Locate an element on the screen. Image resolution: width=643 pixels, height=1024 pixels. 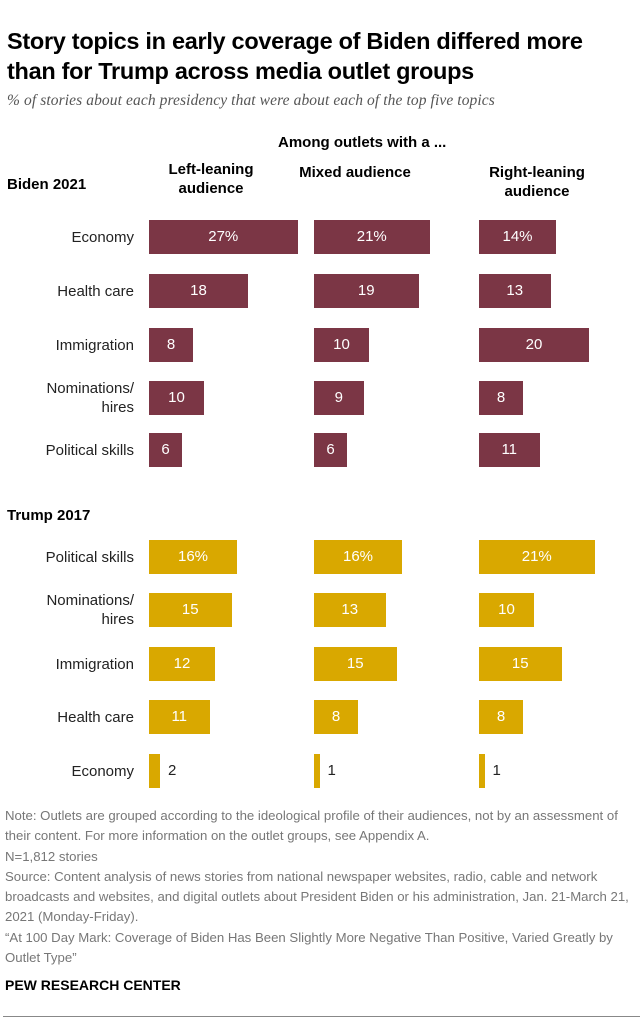
data-label: 27% is located at coordinates (223, 236).